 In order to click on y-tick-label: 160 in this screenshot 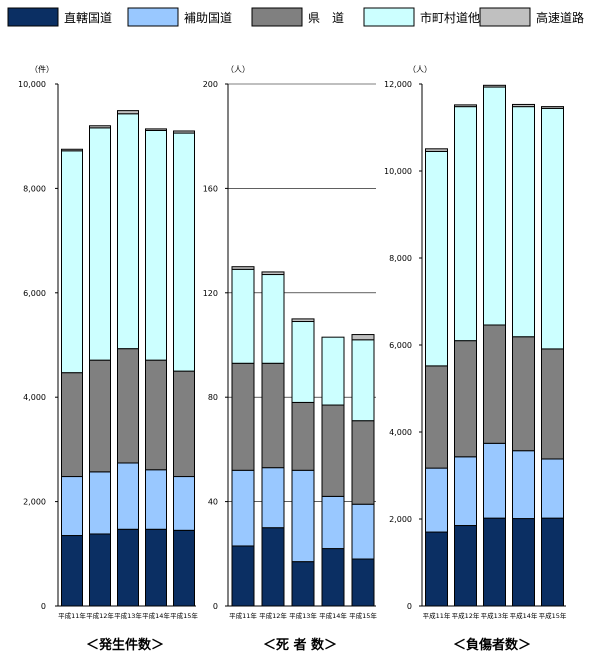, I will do `click(210, 188)`.